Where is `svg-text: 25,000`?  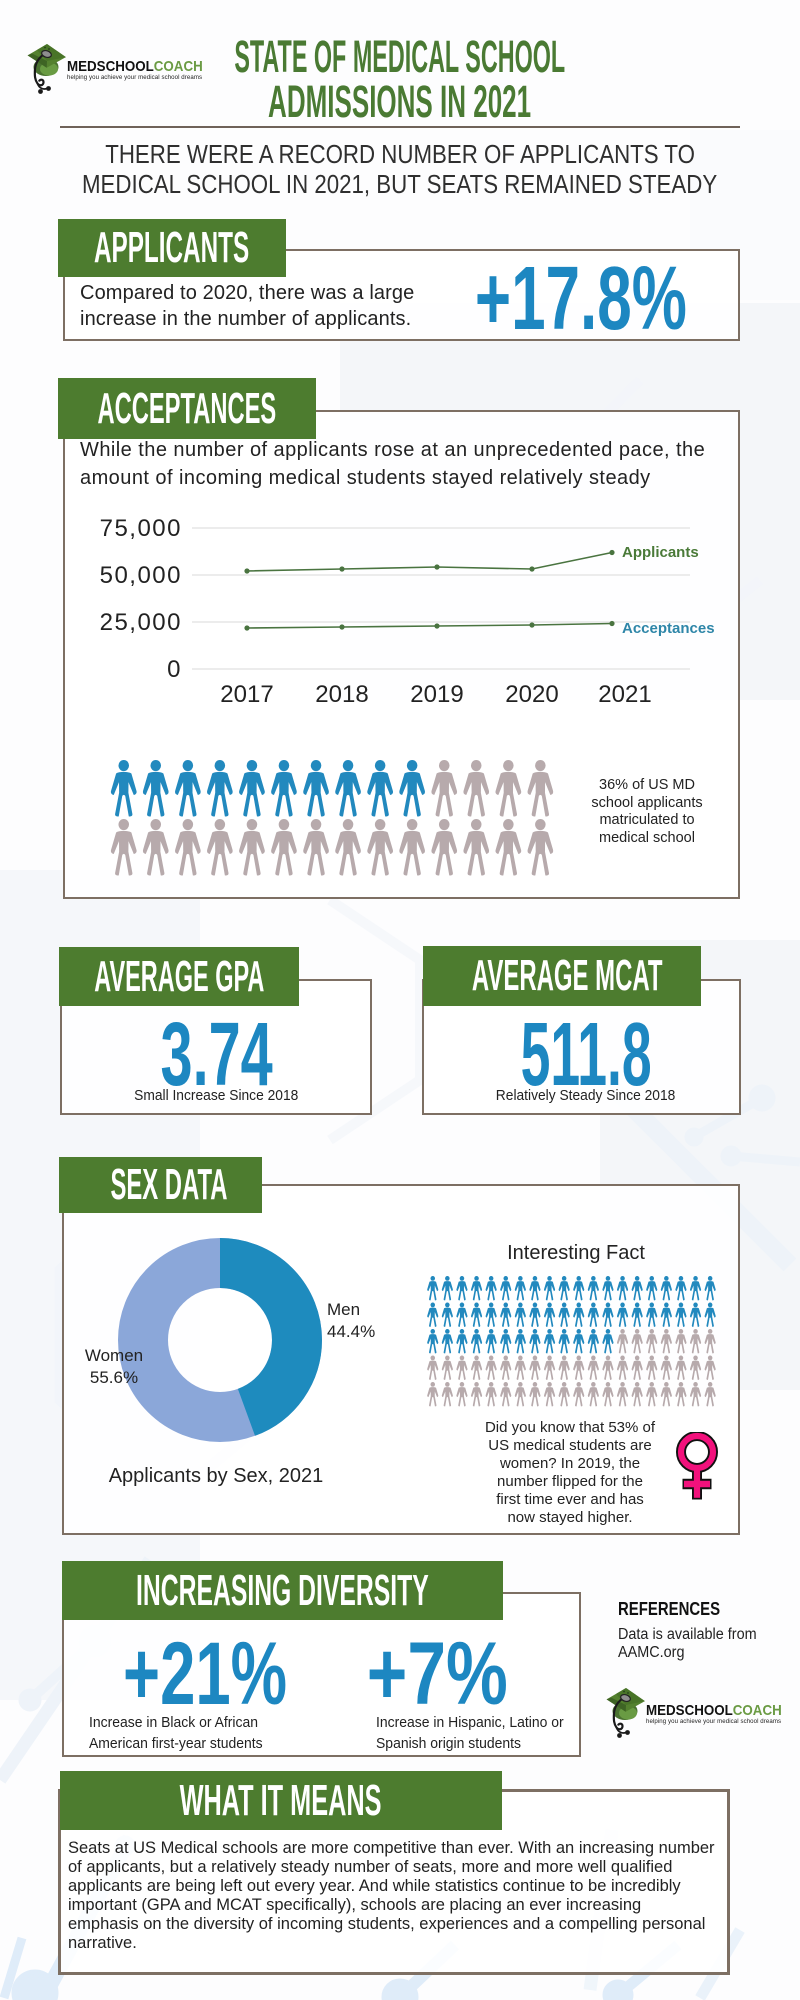
svg-text: 25,000 is located at coordinates (141, 622).